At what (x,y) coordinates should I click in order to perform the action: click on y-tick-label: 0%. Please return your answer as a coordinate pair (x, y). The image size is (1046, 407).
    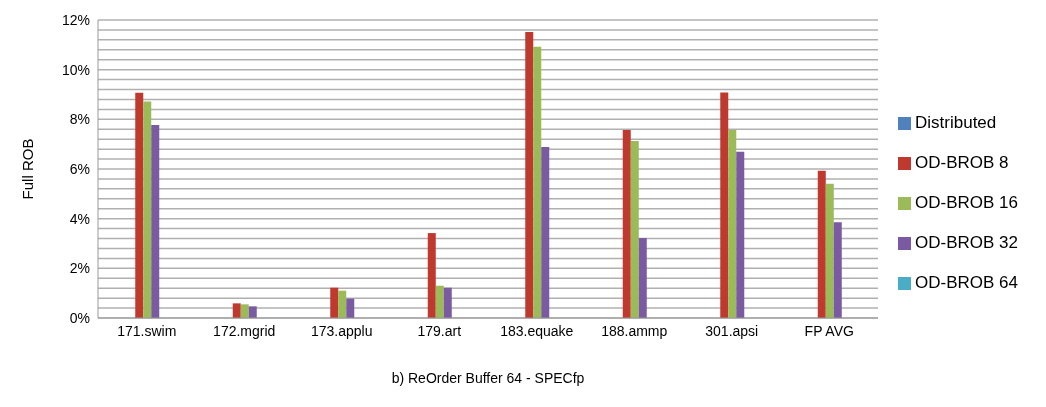
    Looking at the image, I should click on (79, 317).